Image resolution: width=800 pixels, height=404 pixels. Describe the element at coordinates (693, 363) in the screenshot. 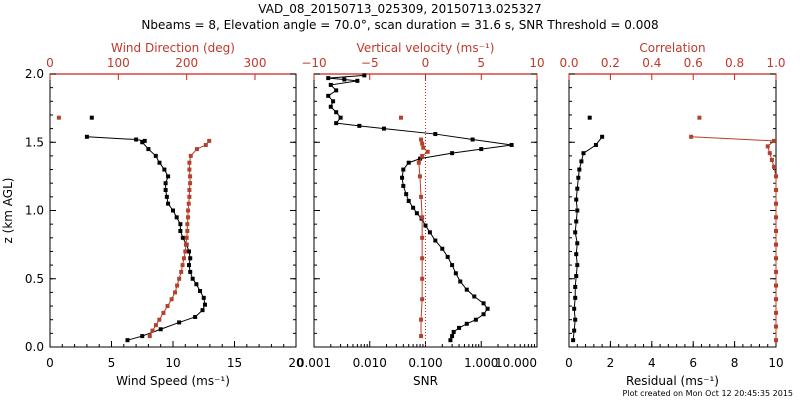

I see `x-tick-label: 6` at that location.